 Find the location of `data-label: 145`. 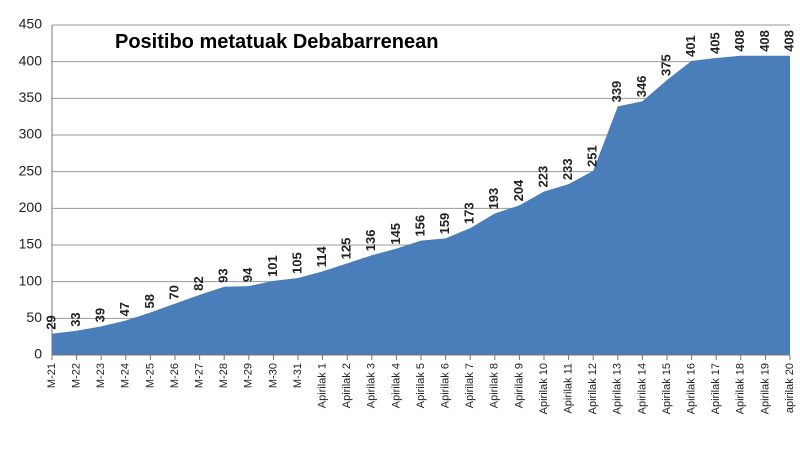

data-label: 145 is located at coordinates (395, 234).